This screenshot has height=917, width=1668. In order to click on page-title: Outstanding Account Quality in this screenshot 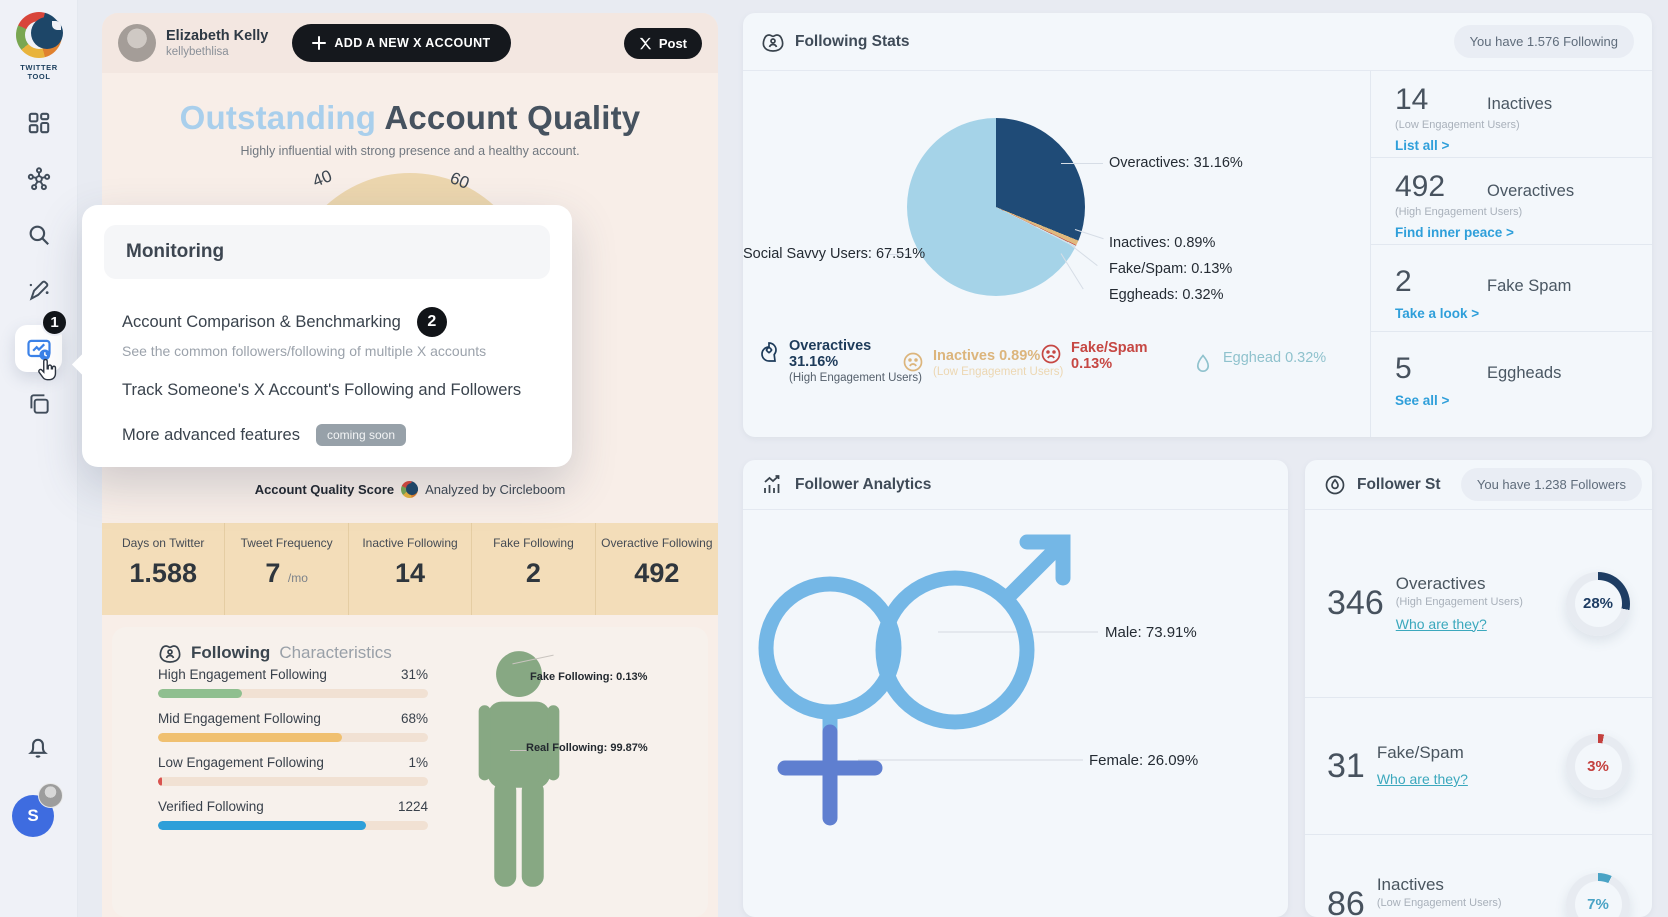, I will do `click(410, 118)`.